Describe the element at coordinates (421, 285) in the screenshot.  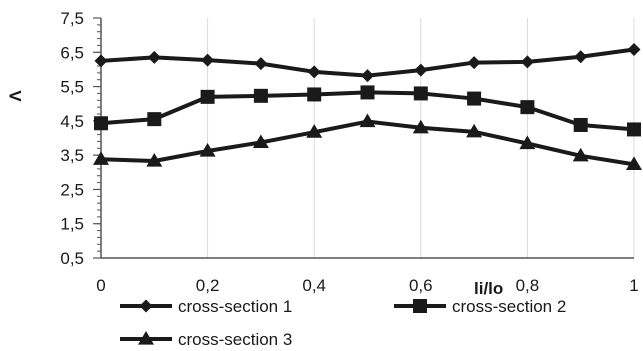
I see `x-tick-label: 0,6` at that location.